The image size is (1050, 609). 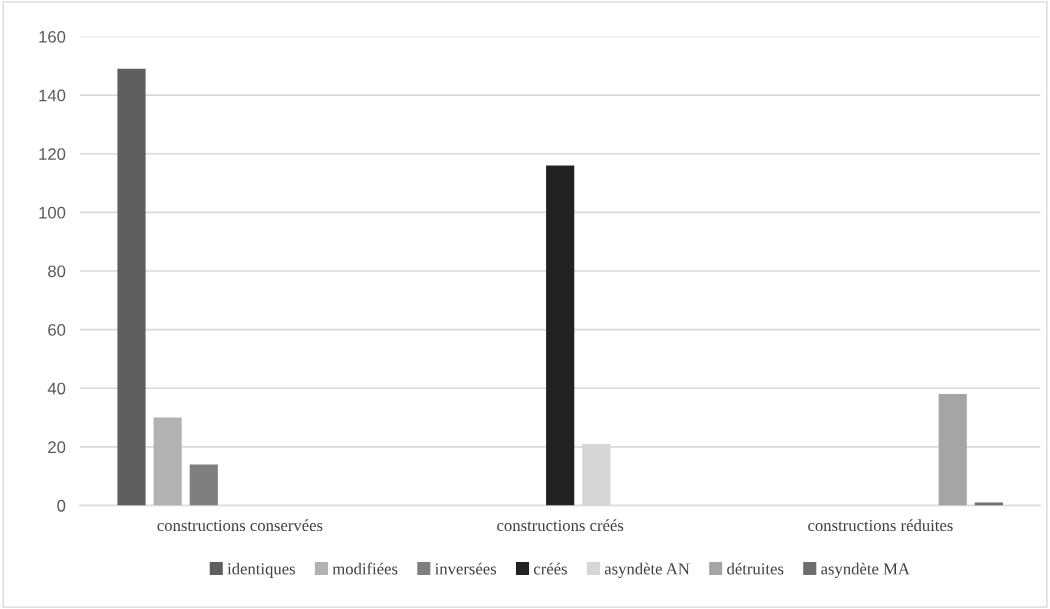 I want to click on x-tick-label: constructions réduites, so click(x=880, y=525).